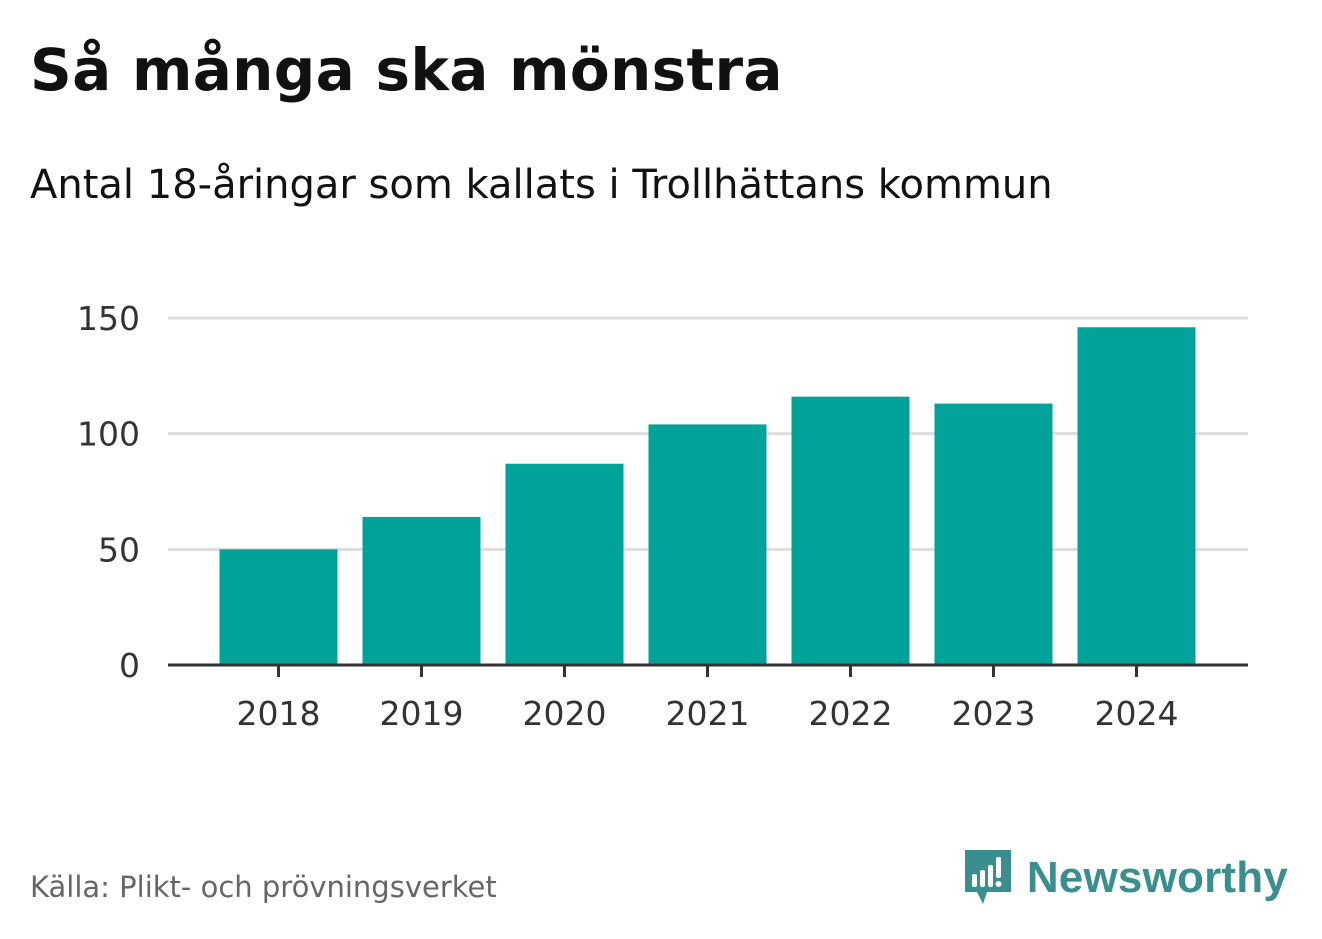  What do you see at coordinates (108, 318) in the screenshot?
I see `y-tick-label: 150` at bounding box center [108, 318].